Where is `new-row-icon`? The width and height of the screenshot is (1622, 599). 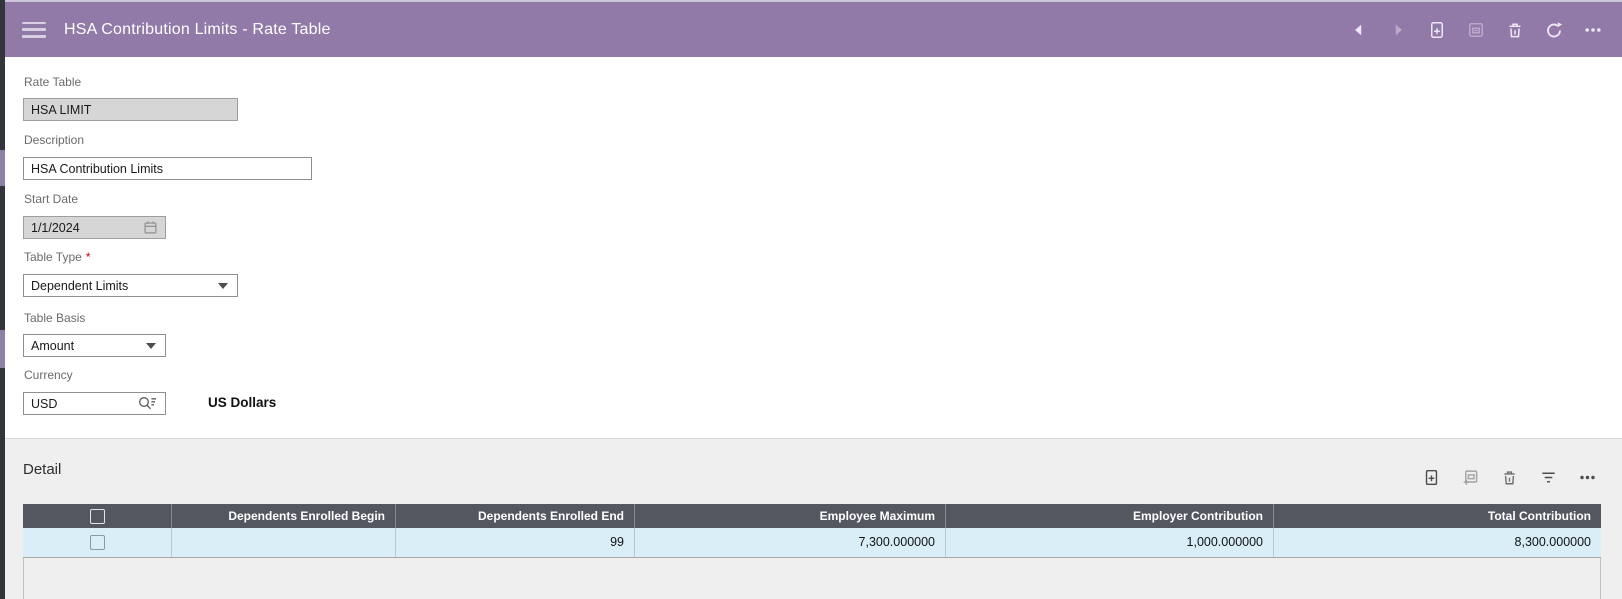 new-row-icon is located at coordinates (1431, 477).